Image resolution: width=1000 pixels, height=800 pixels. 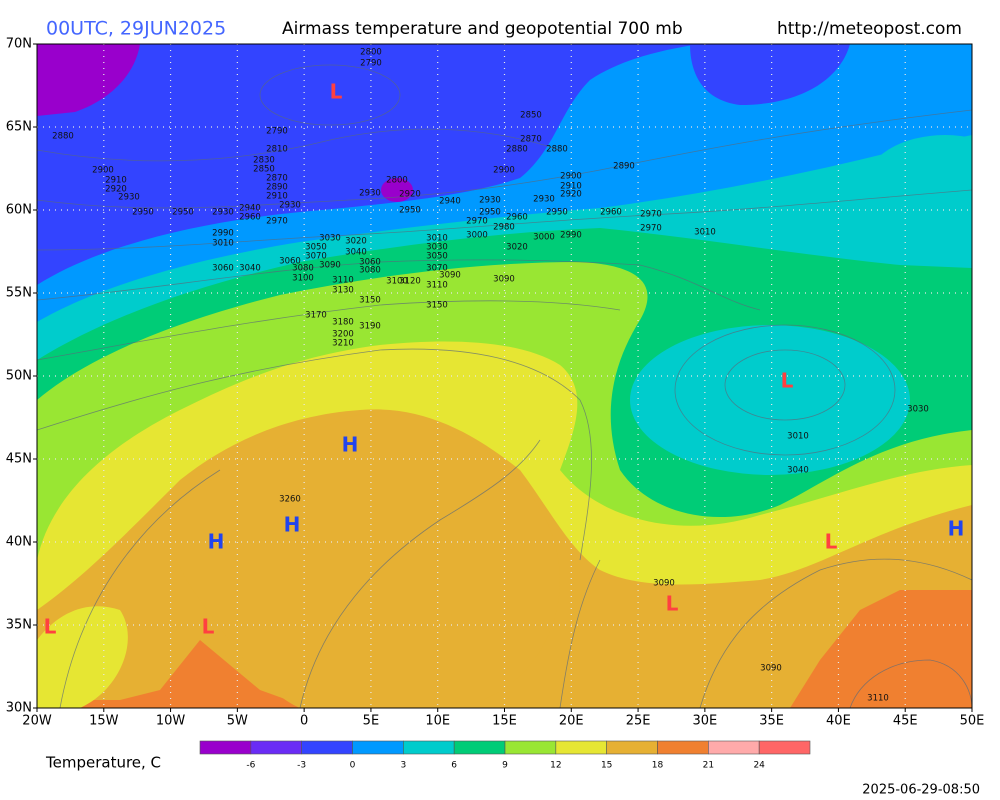 What do you see at coordinates (104, 721) in the screenshot?
I see `lon-label: 15W` at bounding box center [104, 721].